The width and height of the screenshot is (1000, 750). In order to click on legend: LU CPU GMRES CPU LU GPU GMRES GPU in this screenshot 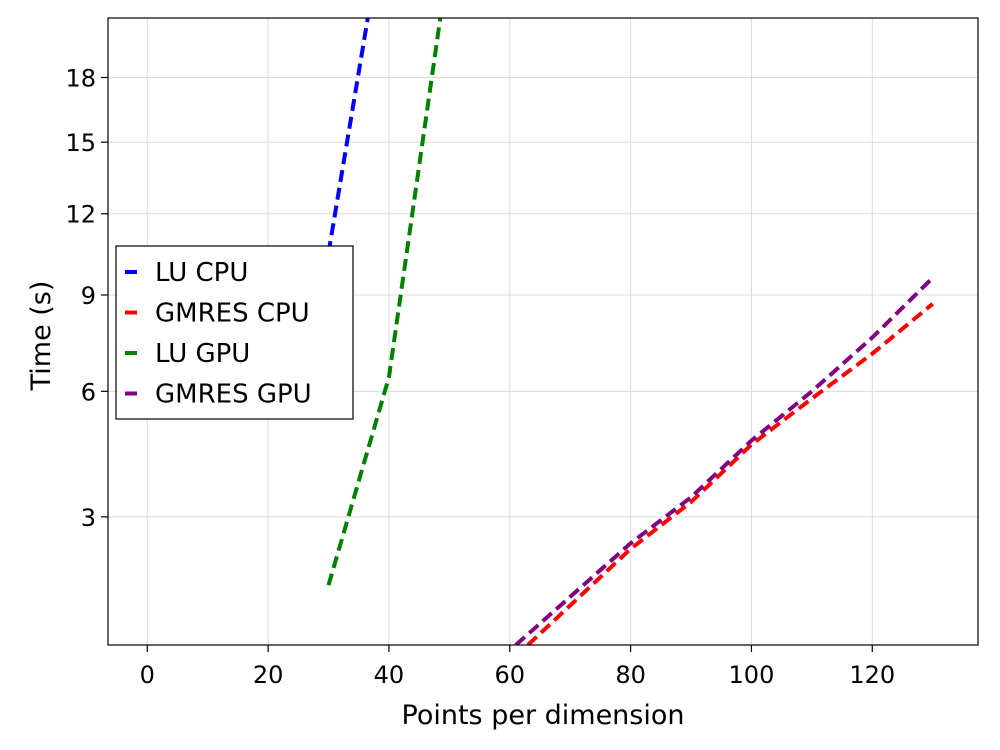, I will do `click(234, 332)`.